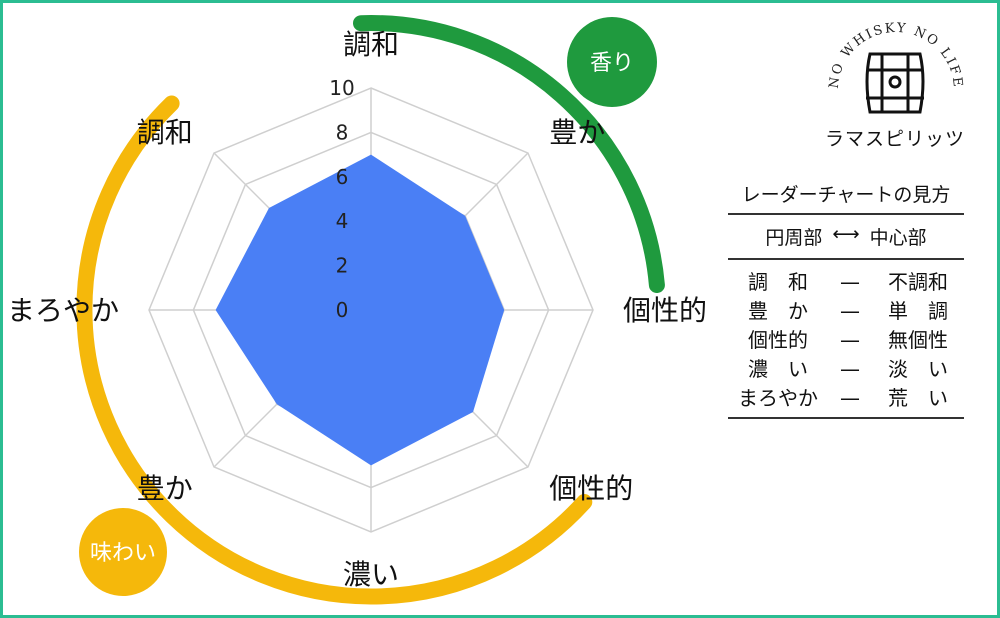 Image resolution: width=1000 pixels, height=618 pixels. I want to click on tick-label: 4, so click(342, 221).